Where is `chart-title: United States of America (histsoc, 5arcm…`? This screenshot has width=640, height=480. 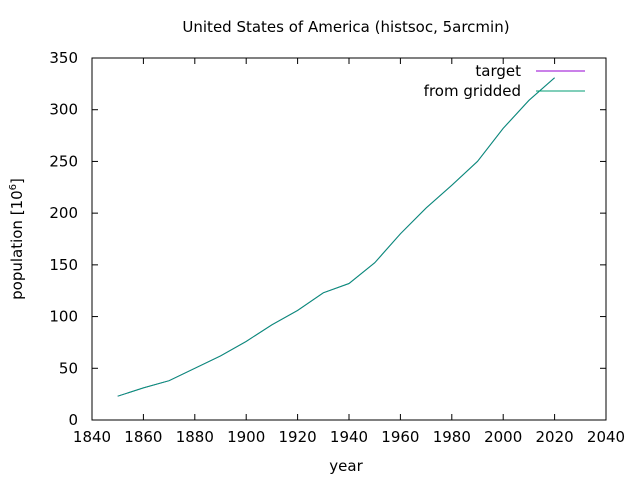 chart-title: United States of America (histsoc, 5arcm… is located at coordinates (345, 27).